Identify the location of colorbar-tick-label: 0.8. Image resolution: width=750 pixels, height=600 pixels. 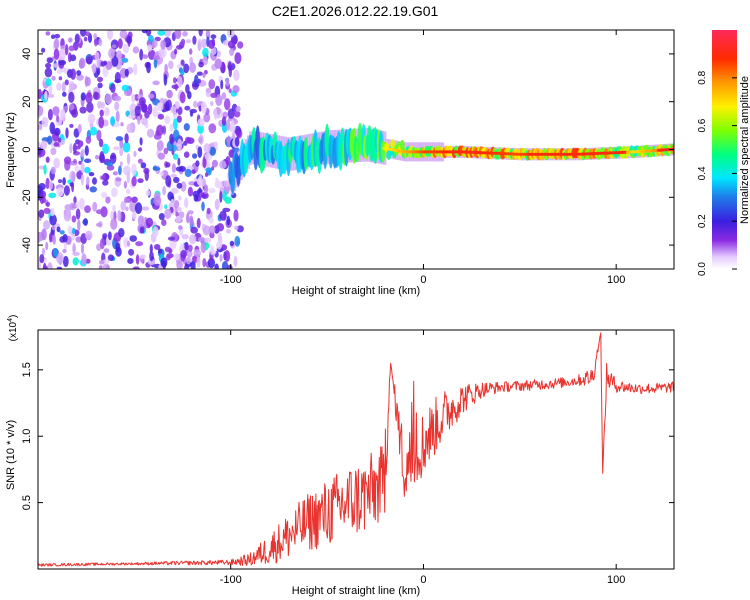
(702, 77).